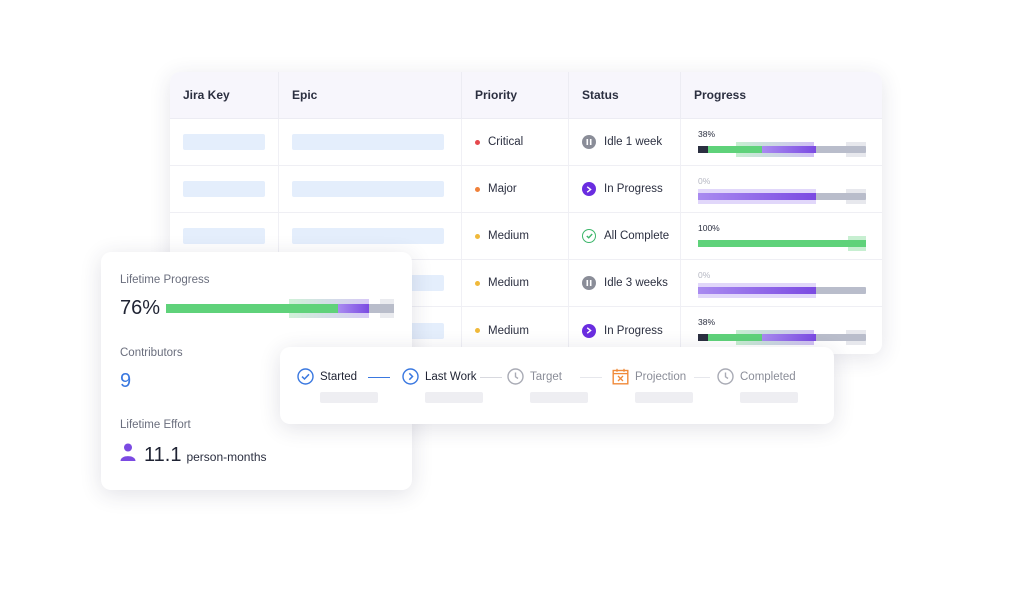 The image size is (1024, 589). What do you see at coordinates (625, 95) in the screenshot?
I see `column-header-status: Status` at bounding box center [625, 95].